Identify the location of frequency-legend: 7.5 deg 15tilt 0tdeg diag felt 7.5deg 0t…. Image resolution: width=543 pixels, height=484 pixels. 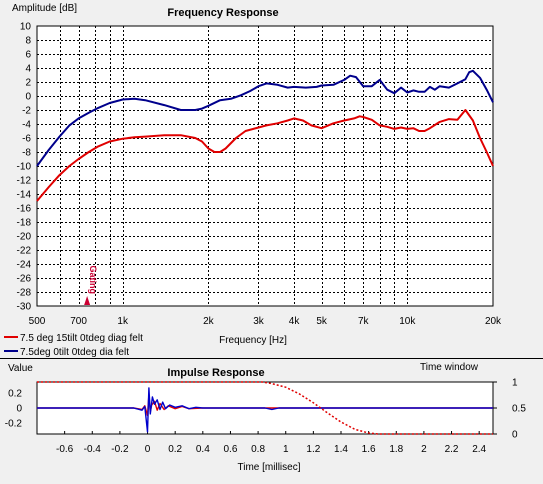
(73, 345).